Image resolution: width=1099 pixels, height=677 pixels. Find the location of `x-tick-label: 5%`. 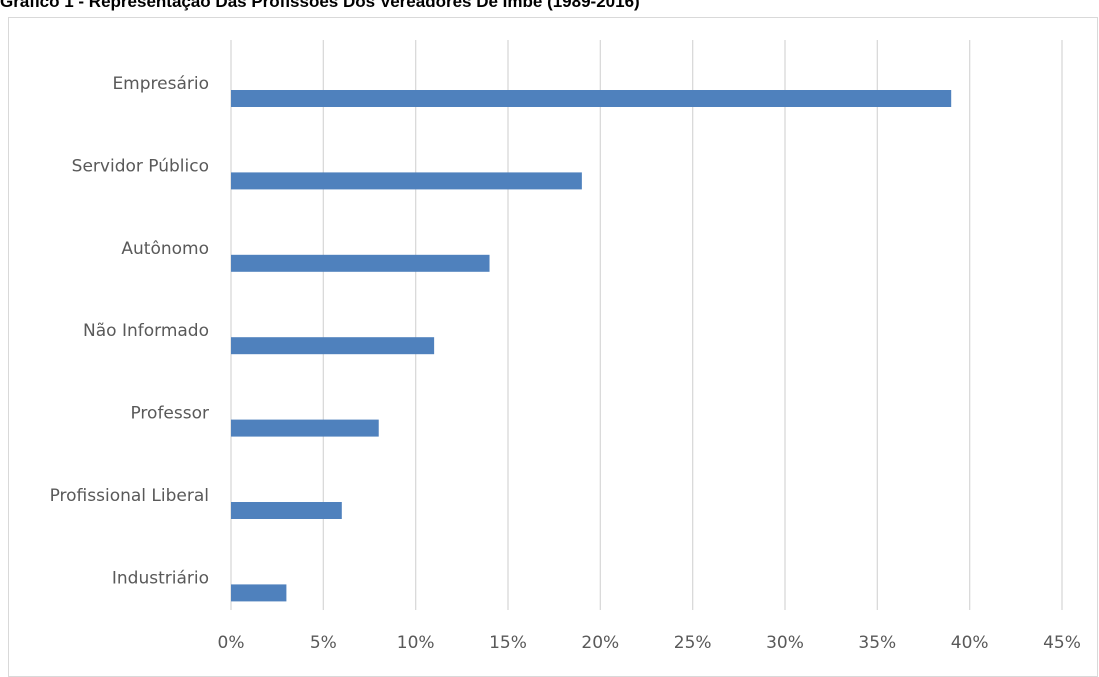

x-tick-label: 5% is located at coordinates (323, 643).